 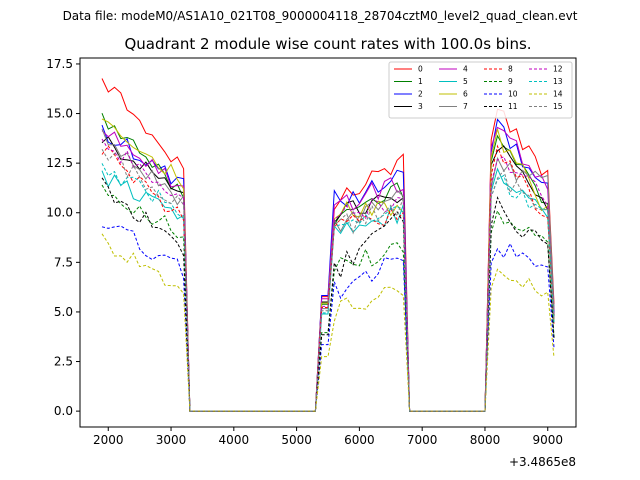 I want to click on y-tick-label: 12.5, so click(x=59, y=163).